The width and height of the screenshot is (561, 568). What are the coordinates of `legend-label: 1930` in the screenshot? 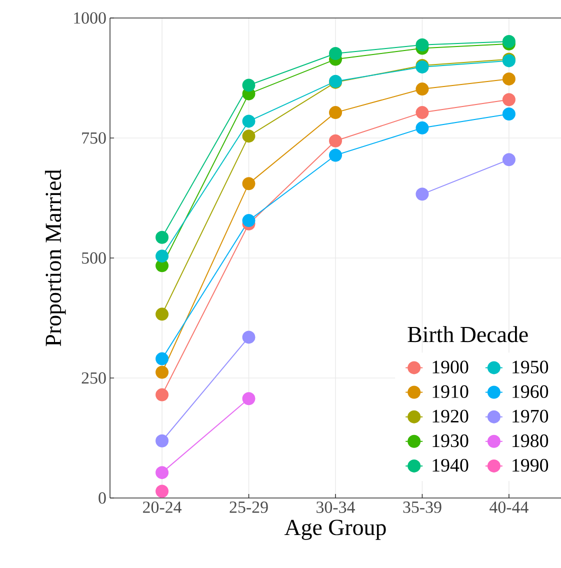 It's located at (450, 441).